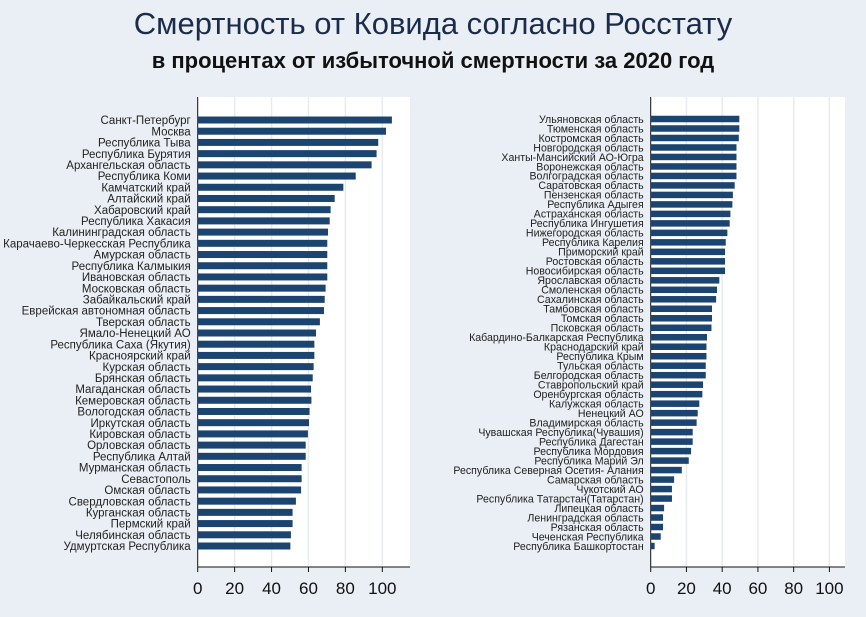 The image size is (866, 617). Describe the element at coordinates (131, 267) in the screenshot. I see `category-label: Республика Калмыкия` at that location.